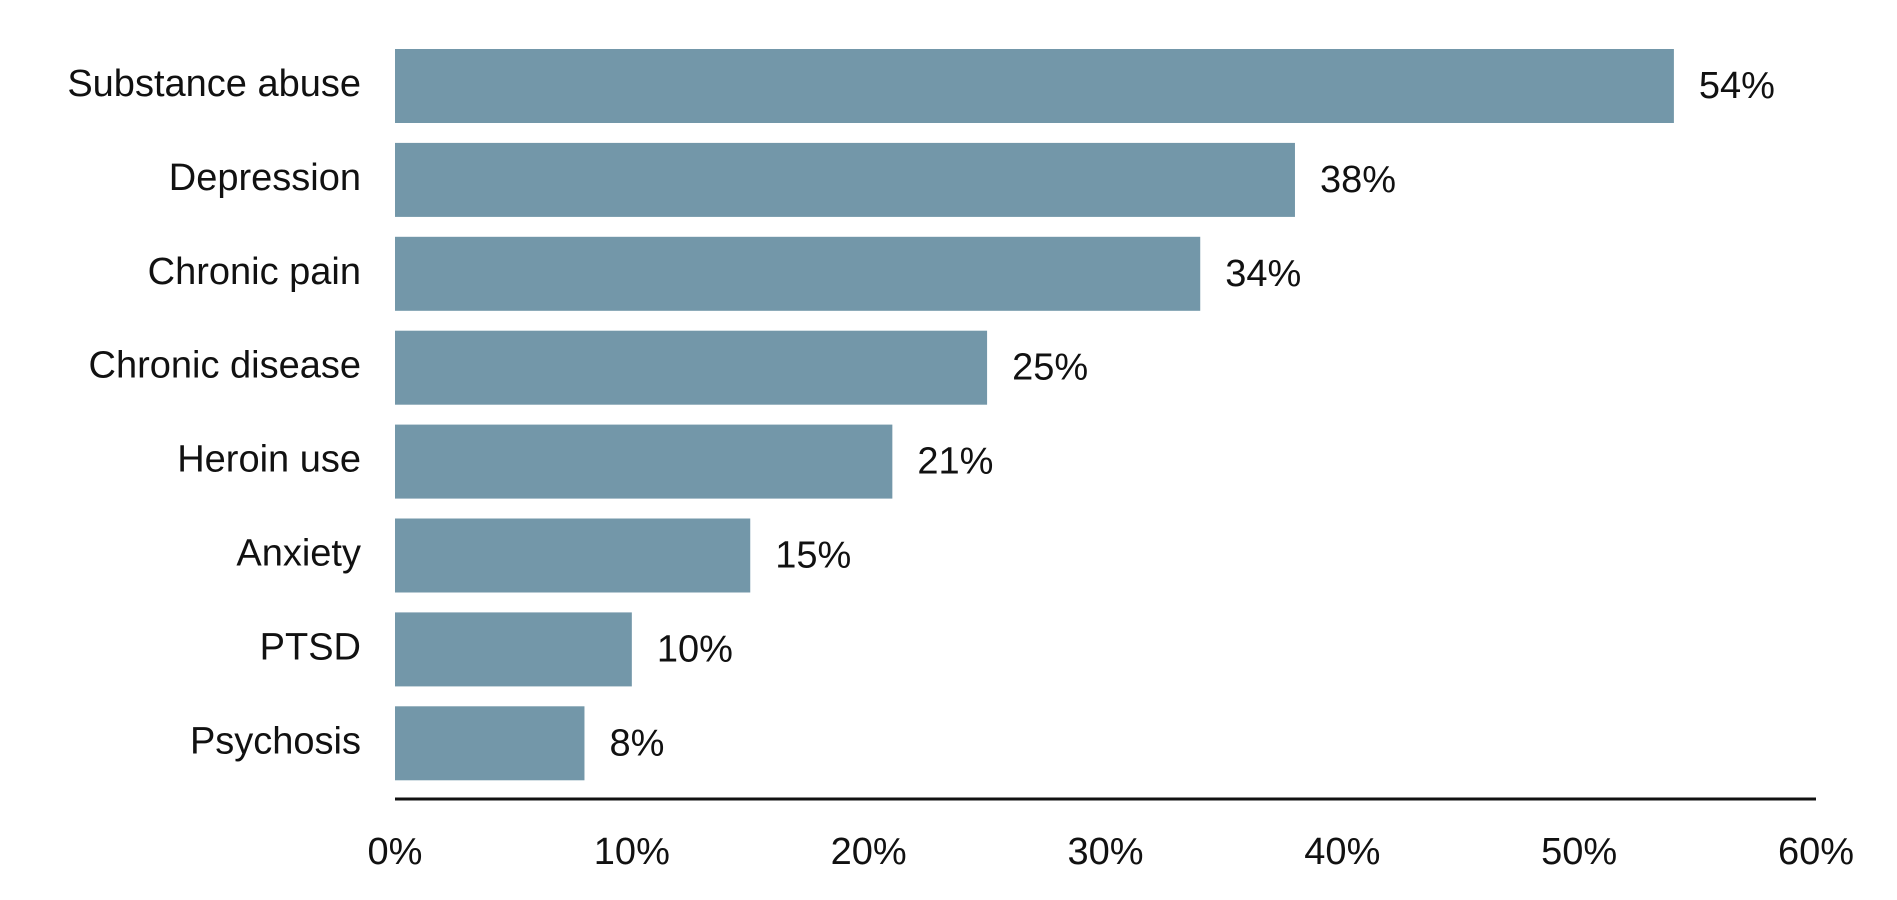  What do you see at coordinates (275, 741) in the screenshot?
I see `y-tick-label: Psychosis` at bounding box center [275, 741].